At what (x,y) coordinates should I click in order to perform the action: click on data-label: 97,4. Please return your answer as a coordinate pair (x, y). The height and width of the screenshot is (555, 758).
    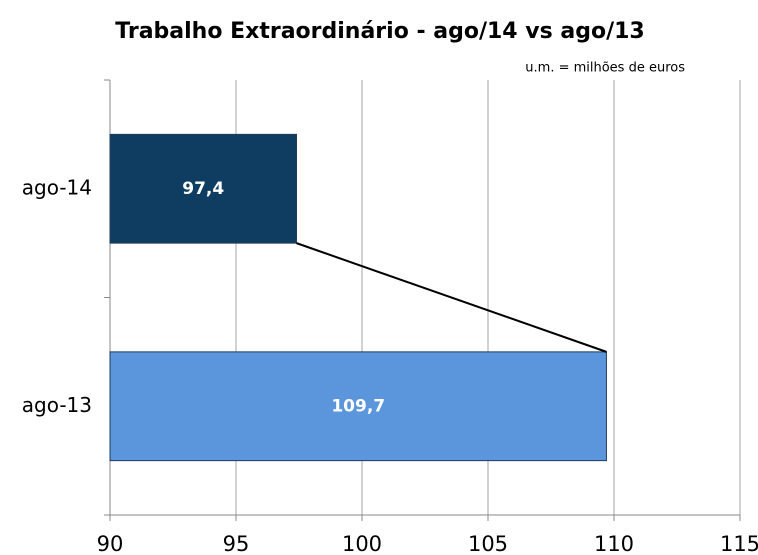
    Looking at the image, I should click on (203, 189).